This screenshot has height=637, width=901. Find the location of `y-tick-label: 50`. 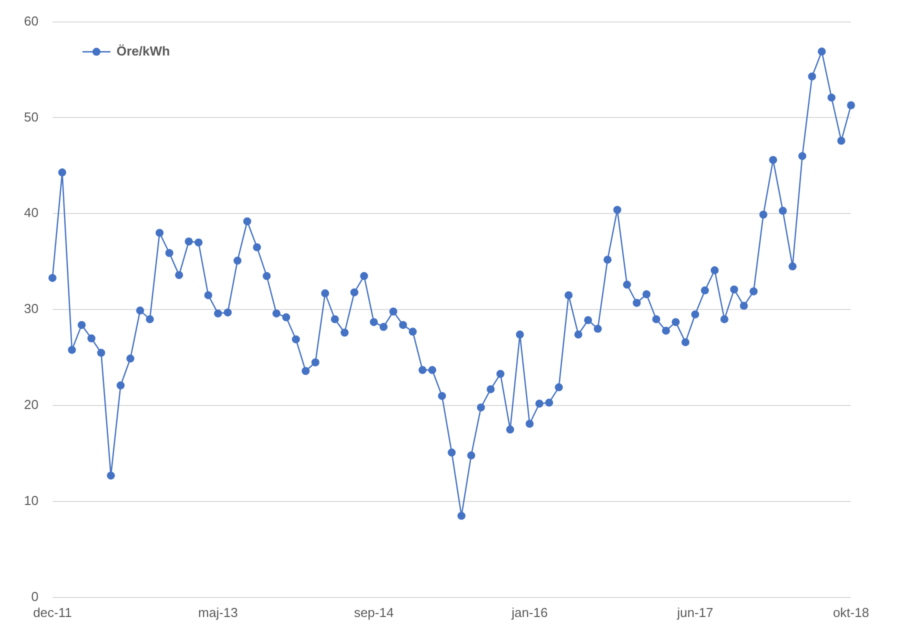

y-tick-label: 50 is located at coordinates (31, 116).